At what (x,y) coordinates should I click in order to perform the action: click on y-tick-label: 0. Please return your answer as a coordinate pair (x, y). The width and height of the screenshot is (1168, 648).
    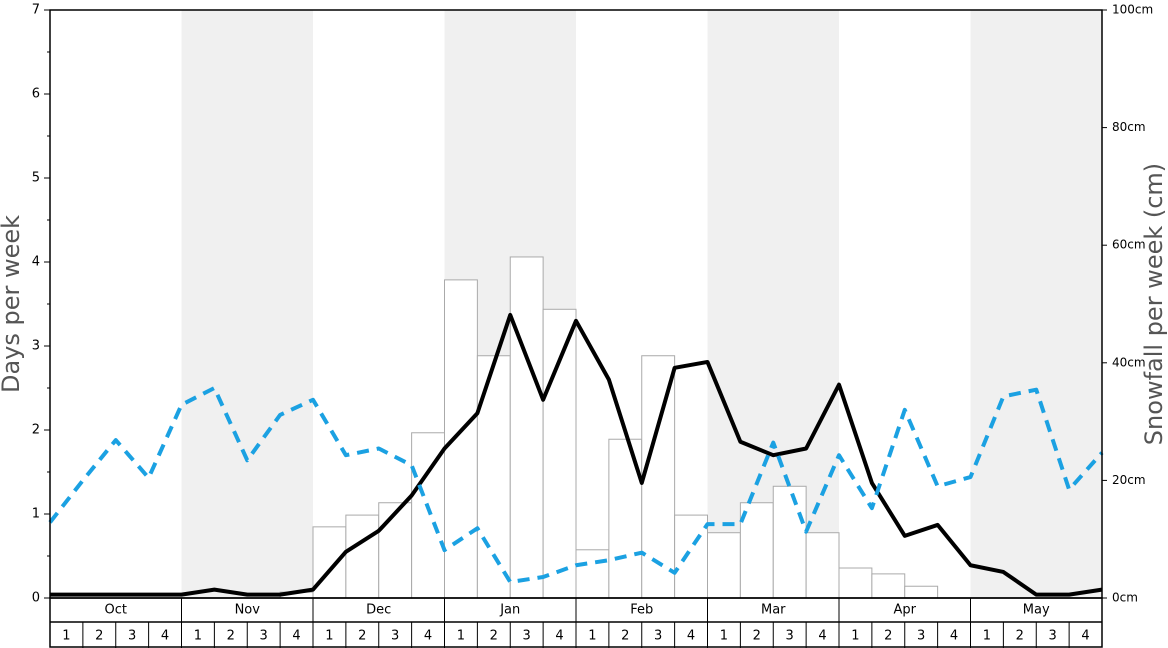
    Looking at the image, I should click on (36, 598).